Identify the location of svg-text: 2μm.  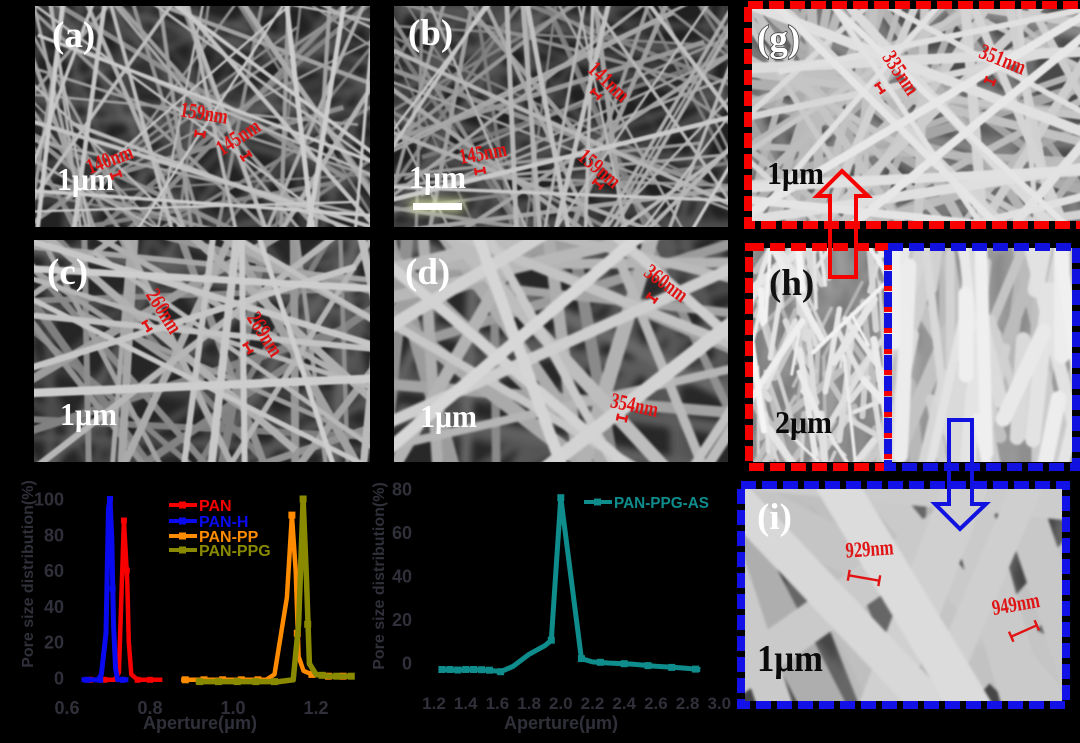
(803, 422).